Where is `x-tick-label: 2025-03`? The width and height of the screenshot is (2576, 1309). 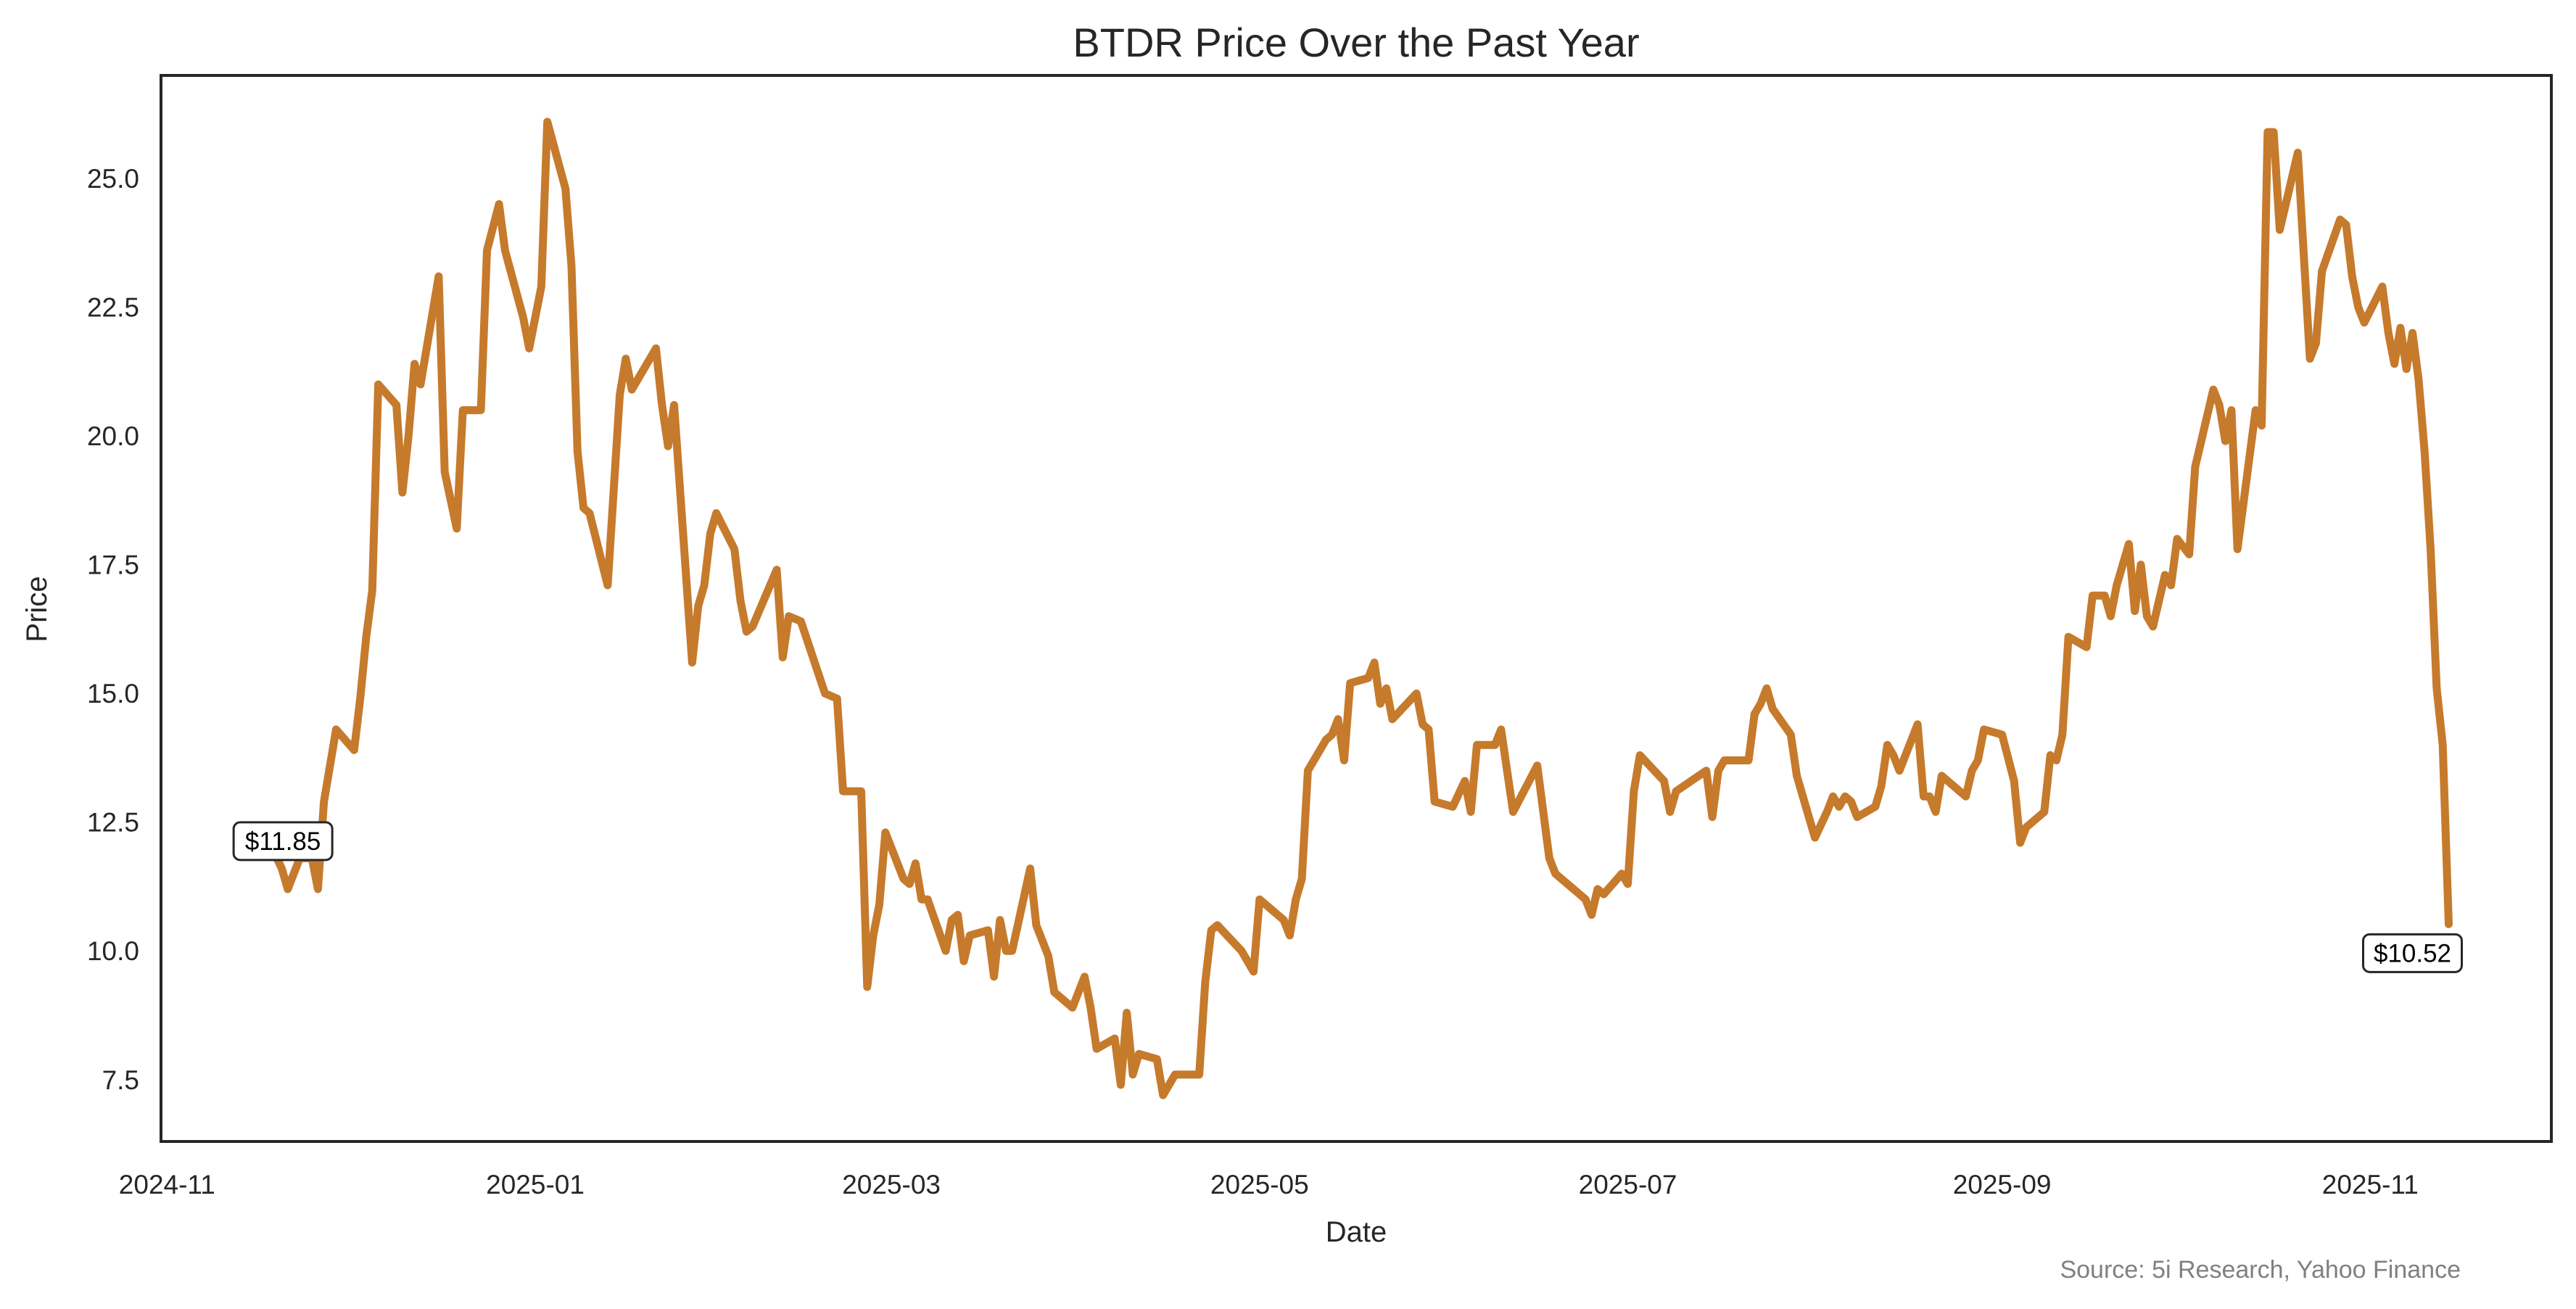
x-tick-label: 2025-03 is located at coordinates (891, 1184).